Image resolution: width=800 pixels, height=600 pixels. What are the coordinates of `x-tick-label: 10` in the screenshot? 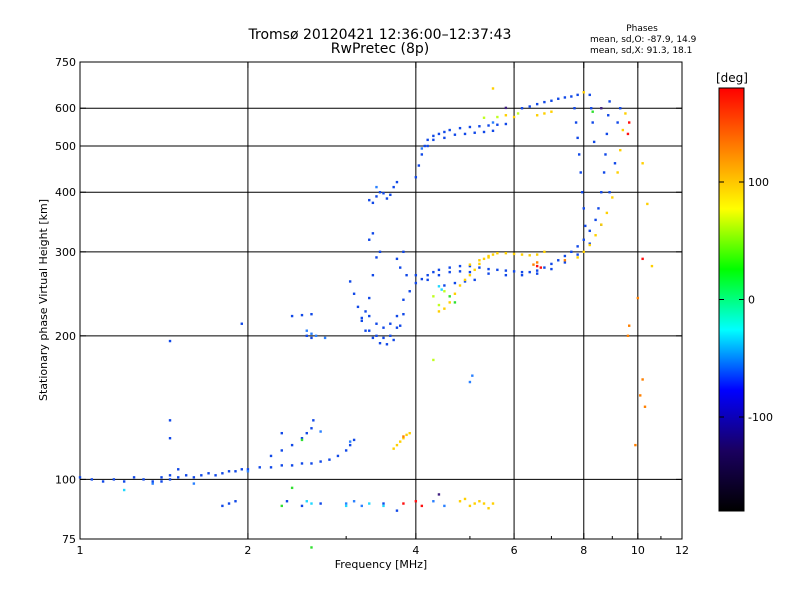 It's located at (638, 550).